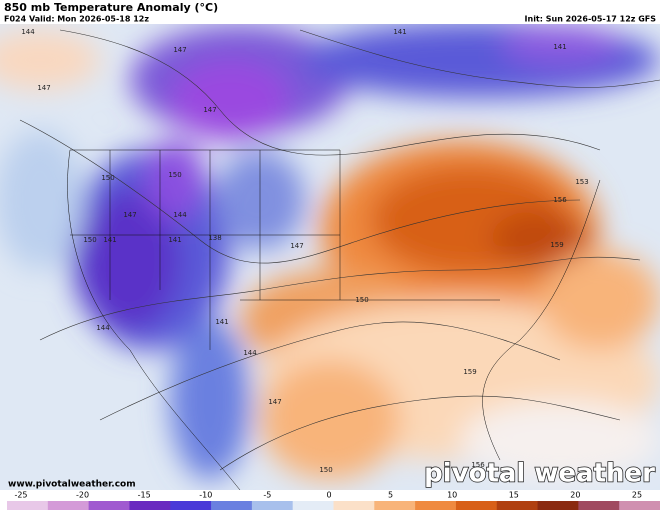 The height and width of the screenshot is (510, 660). Describe the element at coordinates (390, 495) in the screenshot. I see `colorbar-tick-label: 5` at that location.